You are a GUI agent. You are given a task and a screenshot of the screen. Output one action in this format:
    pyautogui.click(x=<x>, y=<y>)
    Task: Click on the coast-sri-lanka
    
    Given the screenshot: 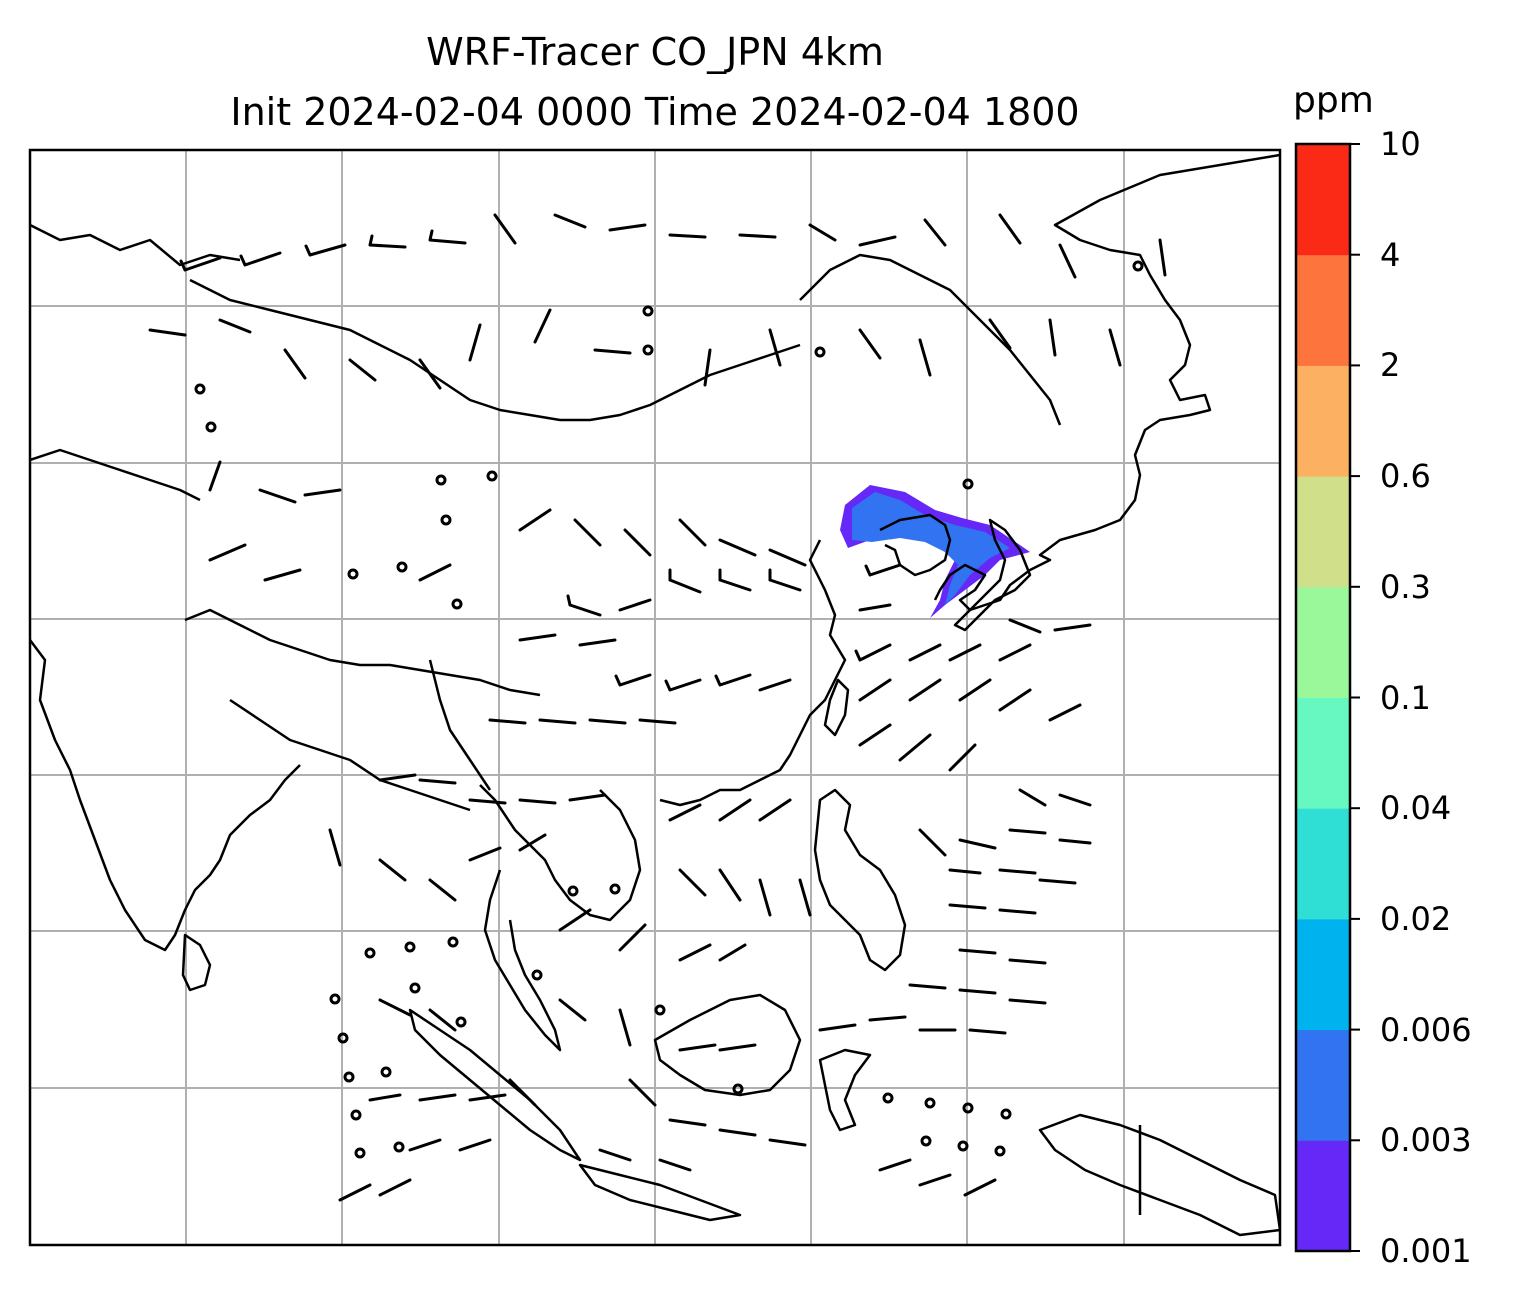 What is the action you would take?
    pyautogui.click(x=196, y=962)
    